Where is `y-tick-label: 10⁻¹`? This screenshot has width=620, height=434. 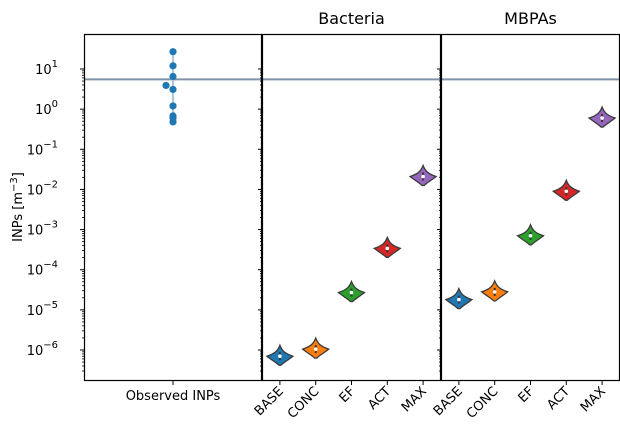 y-tick-label: 10⁻¹ is located at coordinates (42, 148).